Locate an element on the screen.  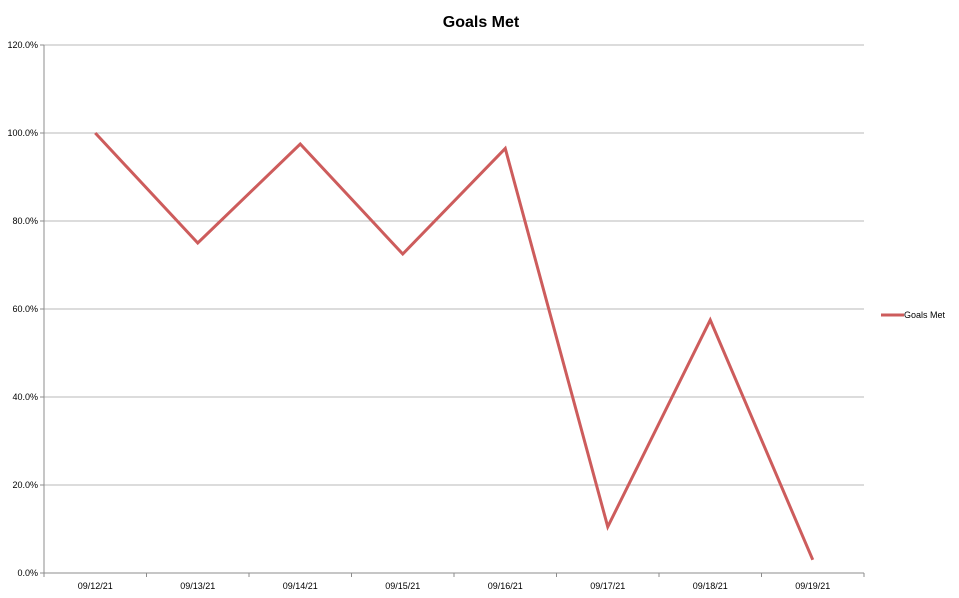
x-axis-tick-label: 09/13/21 is located at coordinates (197, 586).